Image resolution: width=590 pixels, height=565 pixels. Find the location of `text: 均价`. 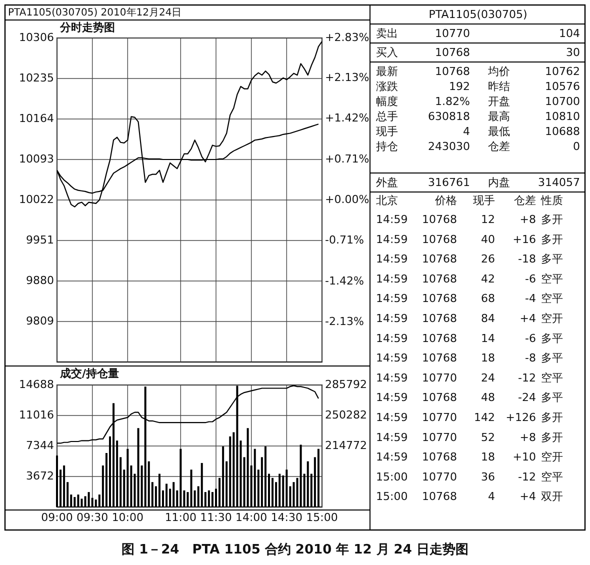

text: 均价 is located at coordinates (498, 71).